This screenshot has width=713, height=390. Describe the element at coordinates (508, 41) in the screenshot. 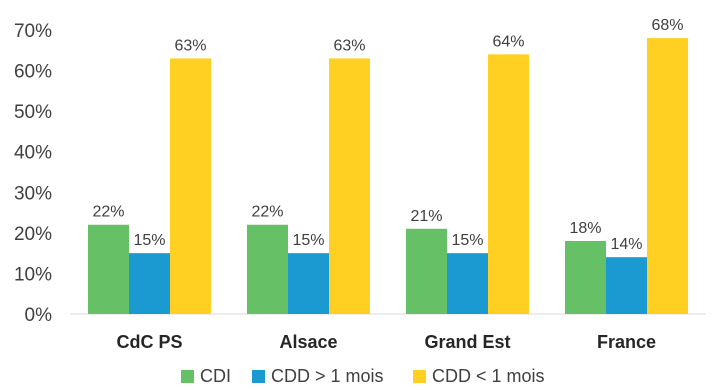

I see `data-label: 64%` at that location.